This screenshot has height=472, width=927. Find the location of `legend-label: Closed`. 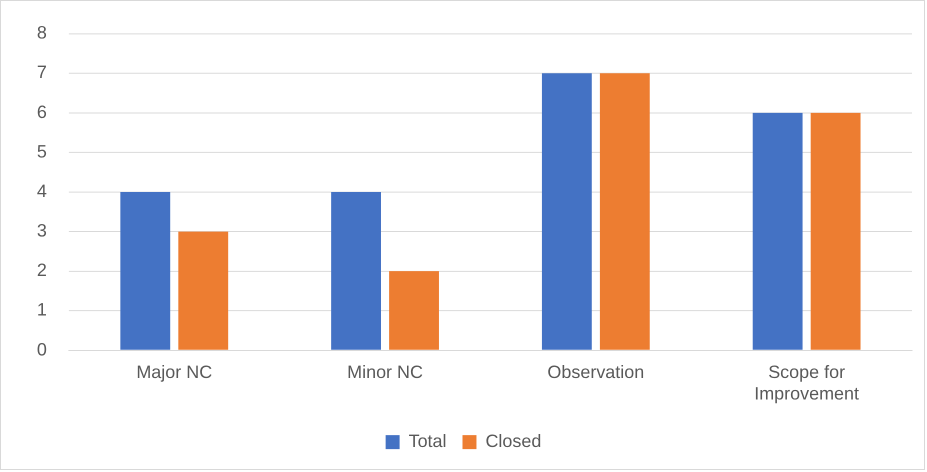

legend-label: Closed is located at coordinates (513, 441).